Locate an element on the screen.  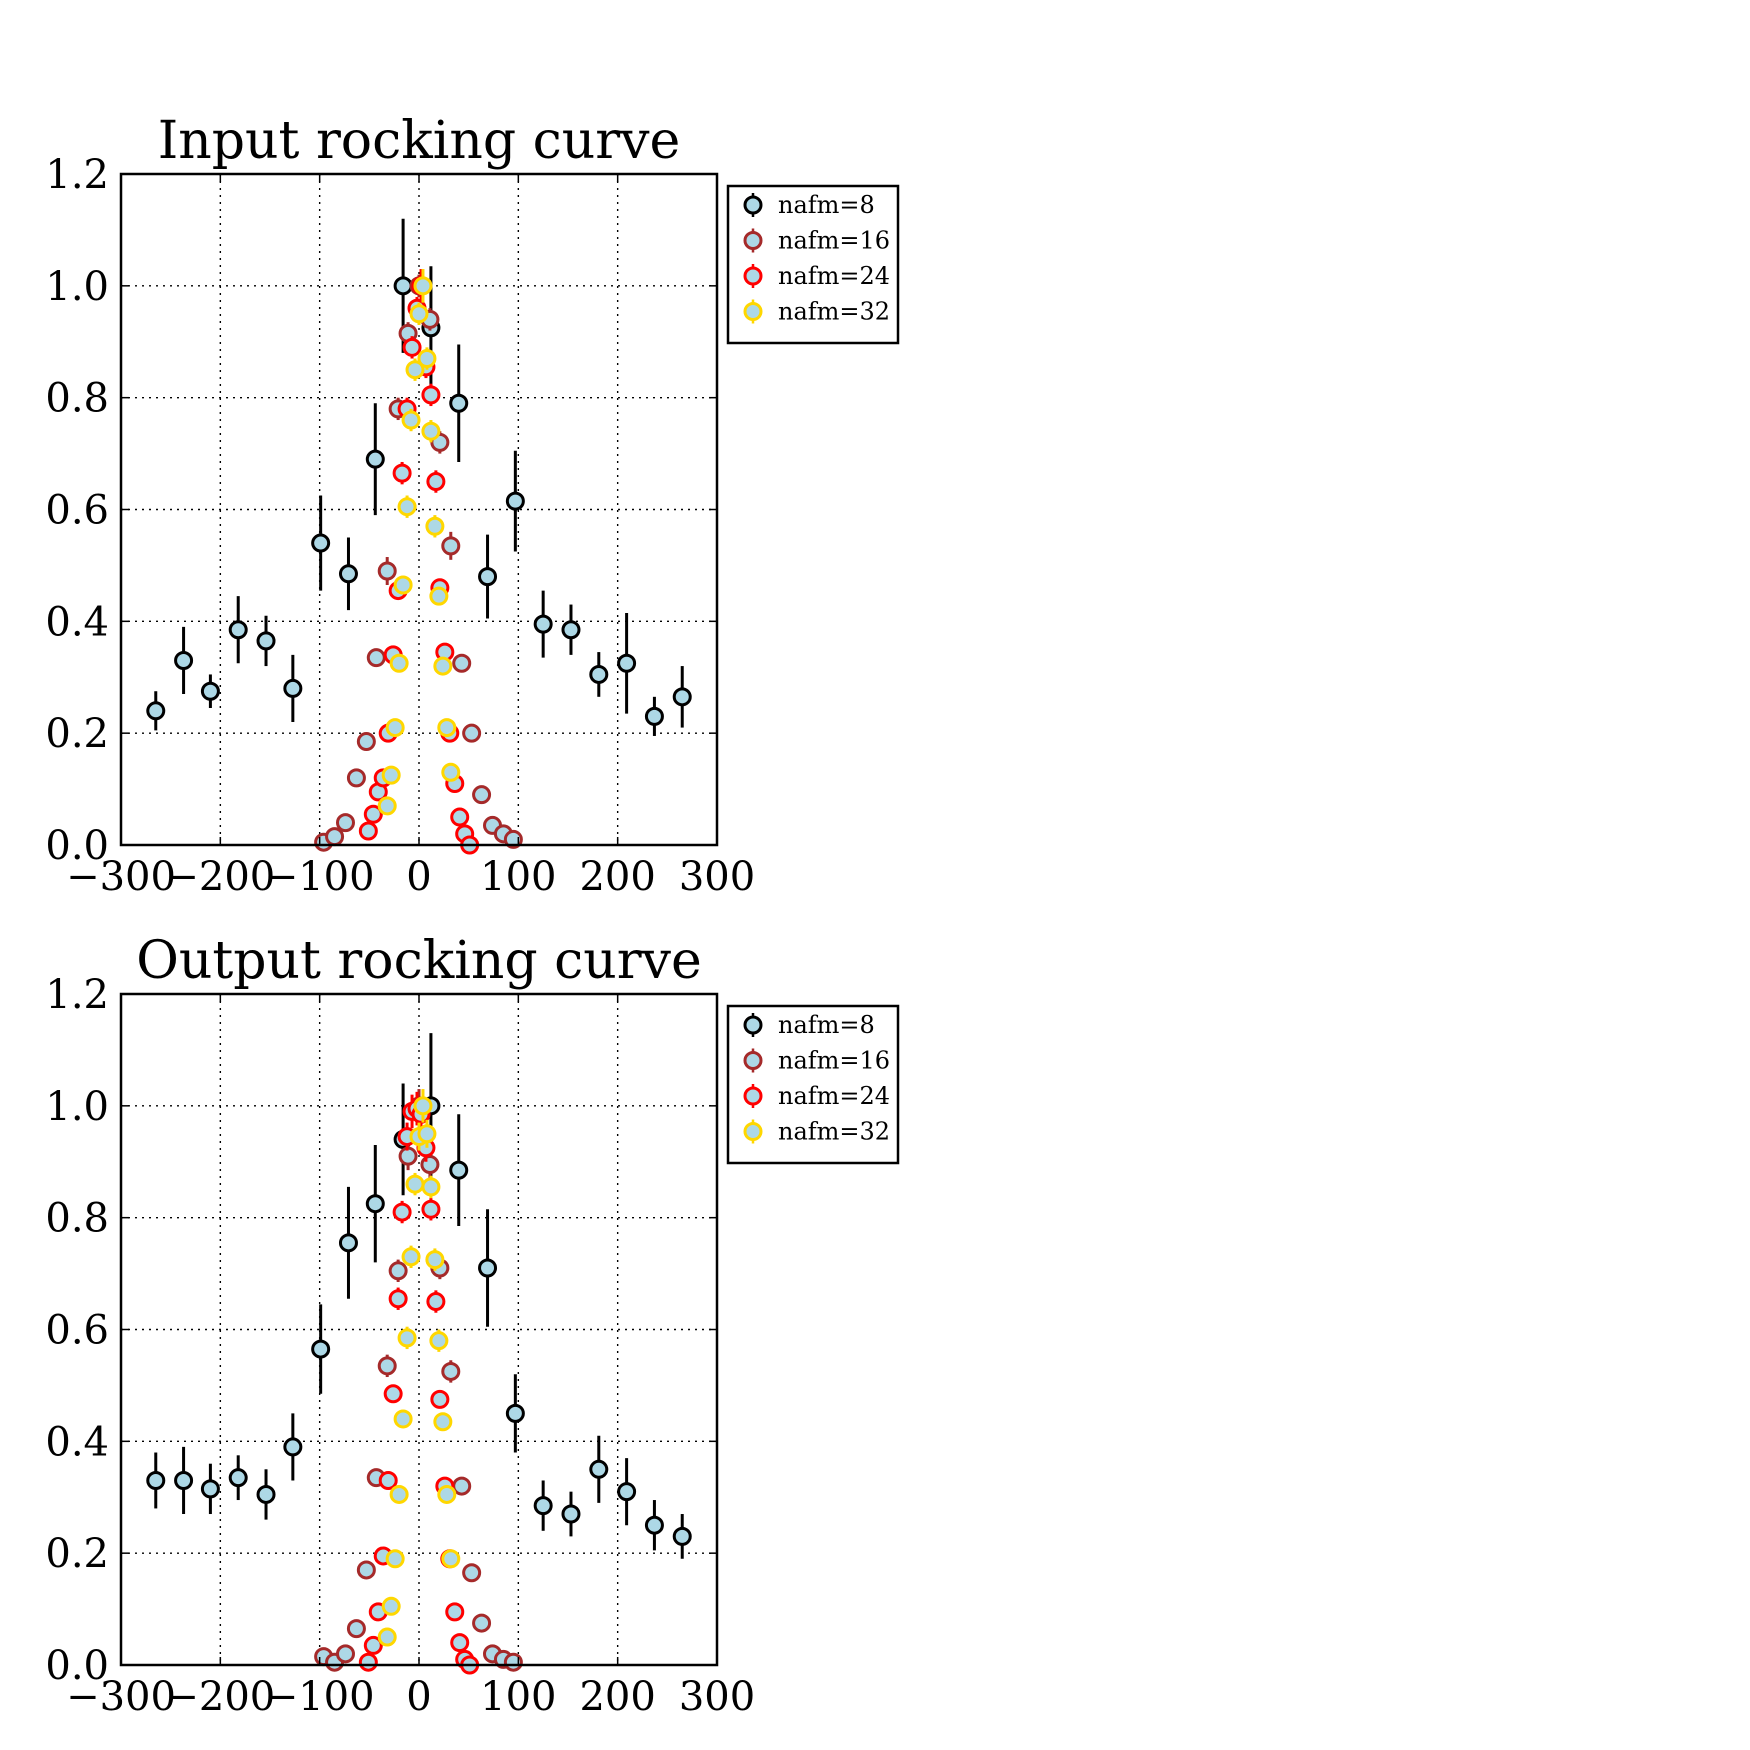
x-tick-label: −200 is located at coordinates (220, 877).